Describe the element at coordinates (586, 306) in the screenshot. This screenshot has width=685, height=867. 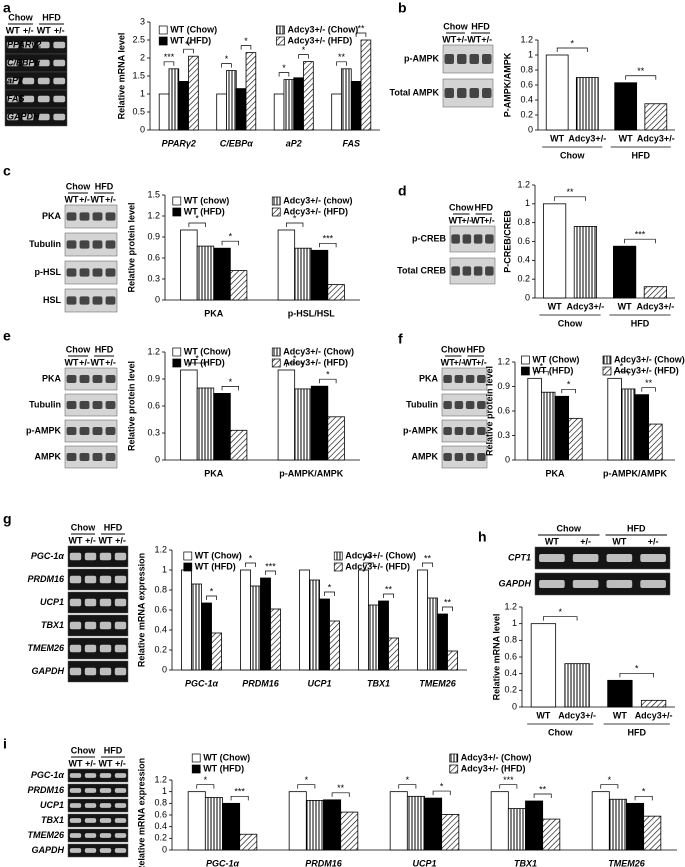
I see `x-tick-label: Adcy3+/-` at that location.